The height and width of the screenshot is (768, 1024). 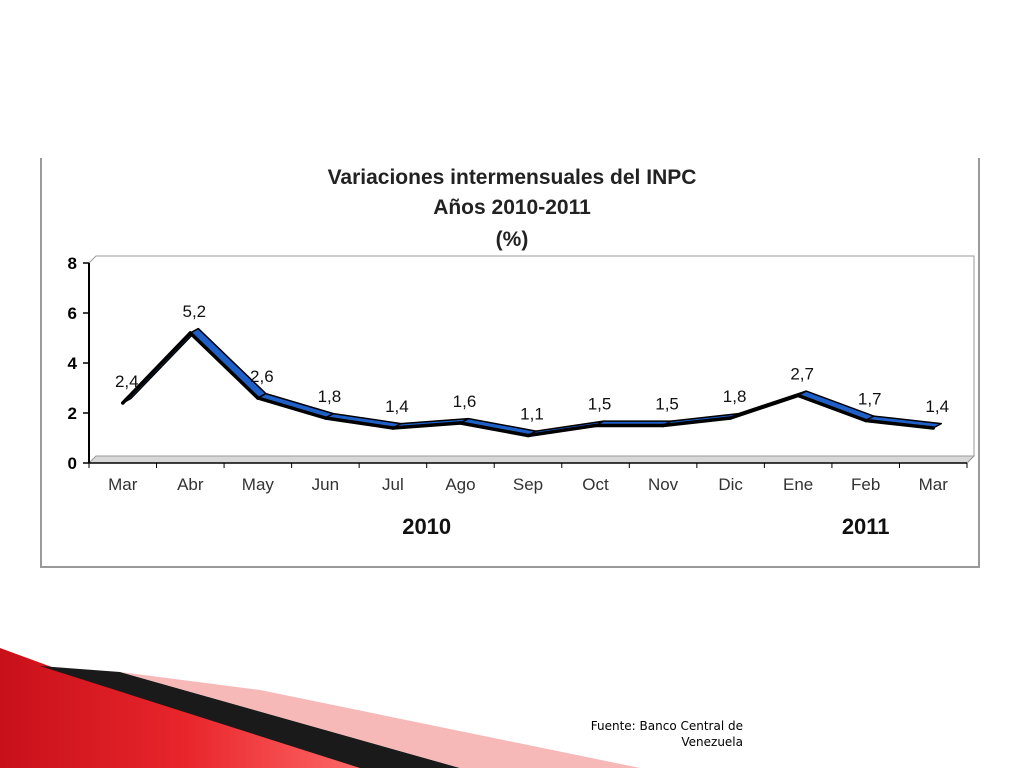 I want to click on x-tick-label: Jul, so click(x=393, y=484).